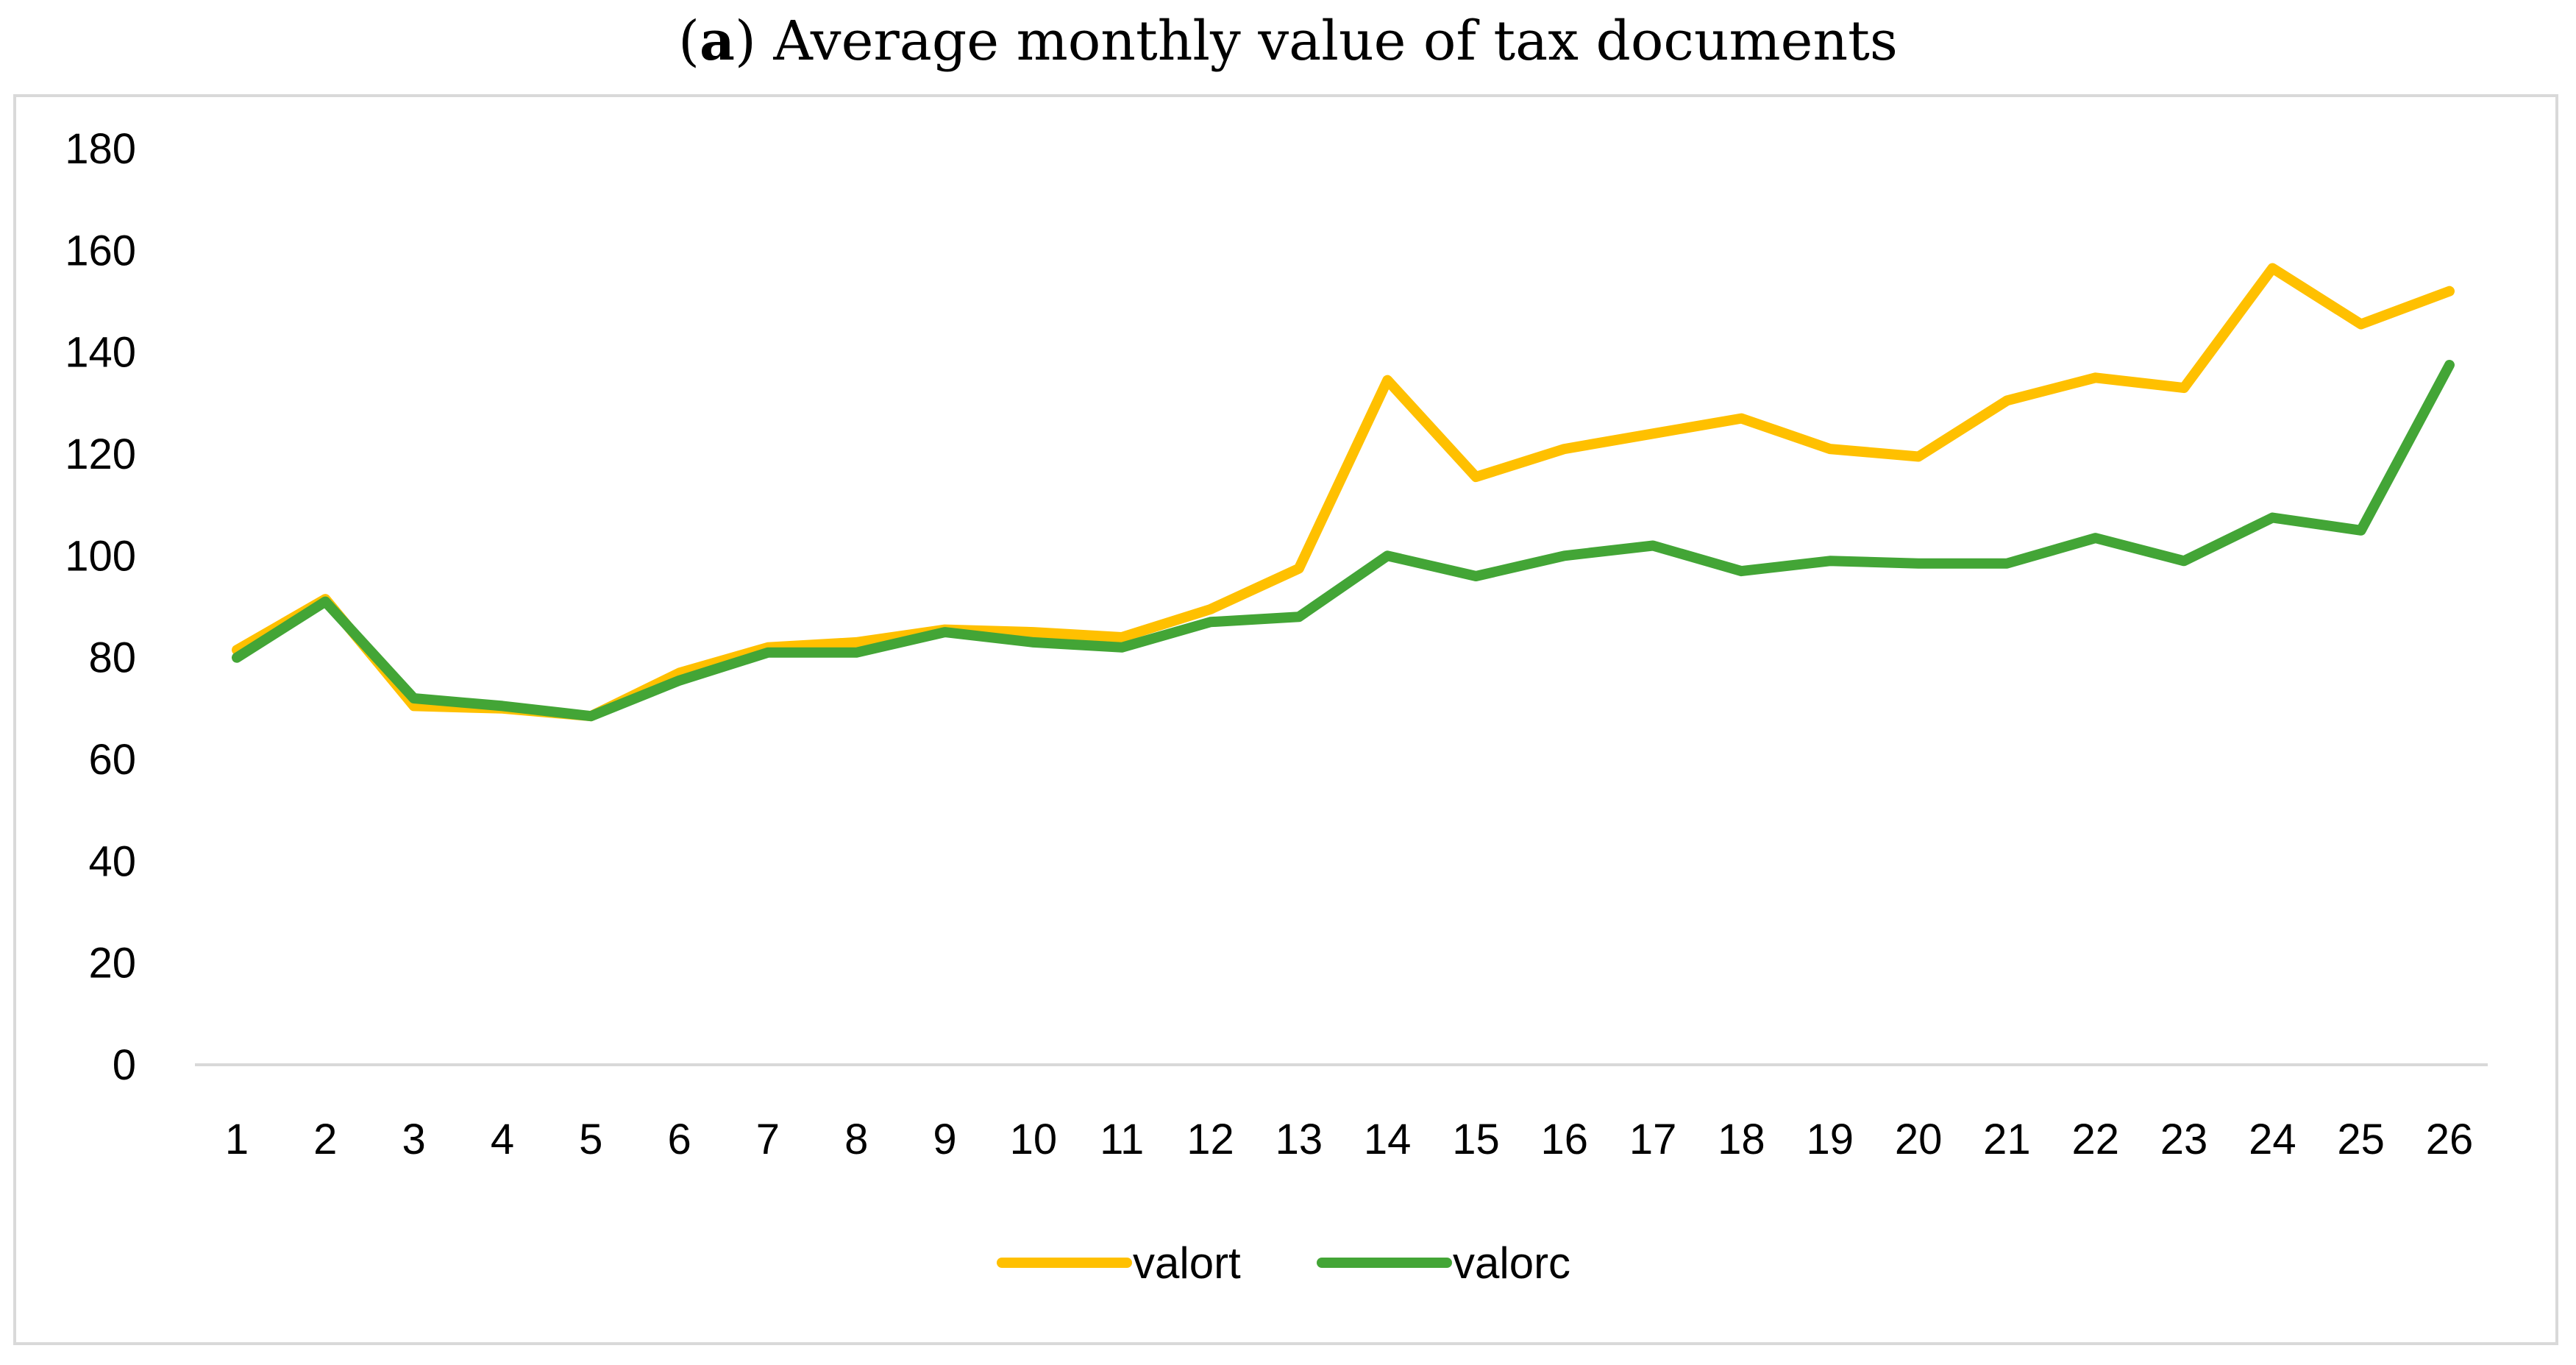 The width and height of the screenshot is (2576, 1365). What do you see at coordinates (2361, 1139) in the screenshot?
I see `x-tick-label: 25` at bounding box center [2361, 1139].